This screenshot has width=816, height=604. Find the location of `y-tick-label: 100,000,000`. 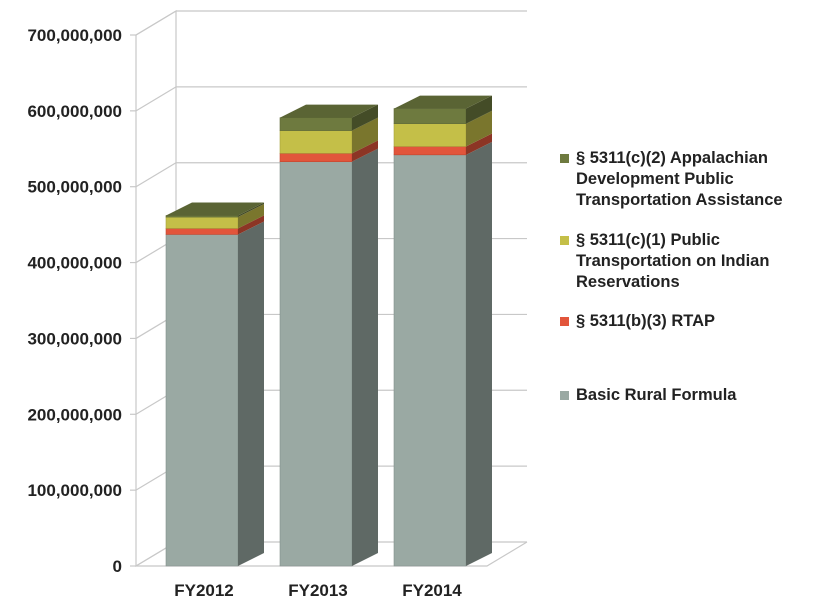

y-tick-label: 100,000,000 is located at coordinates (74, 490).